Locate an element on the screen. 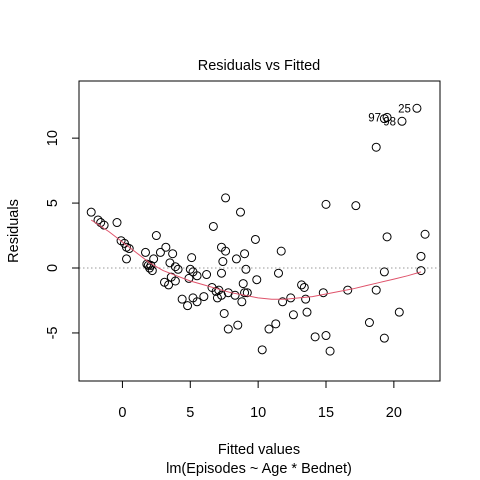 This screenshot has height=480, width=480. point-label: 97 is located at coordinates (374, 118).